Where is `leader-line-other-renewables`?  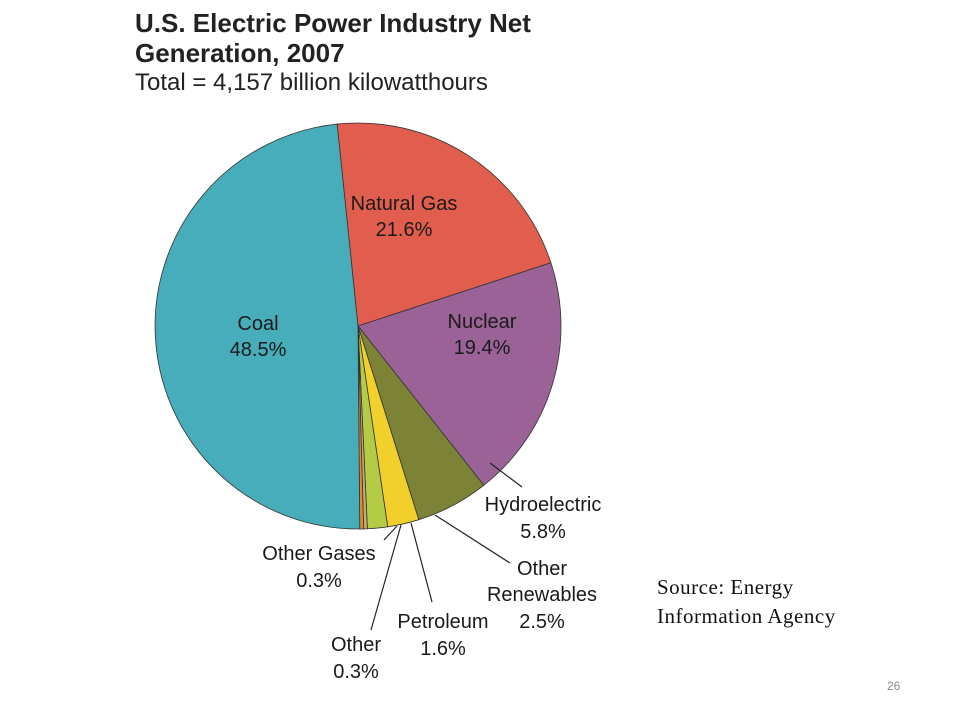
leader-line-other-renewables is located at coordinates (472, 539).